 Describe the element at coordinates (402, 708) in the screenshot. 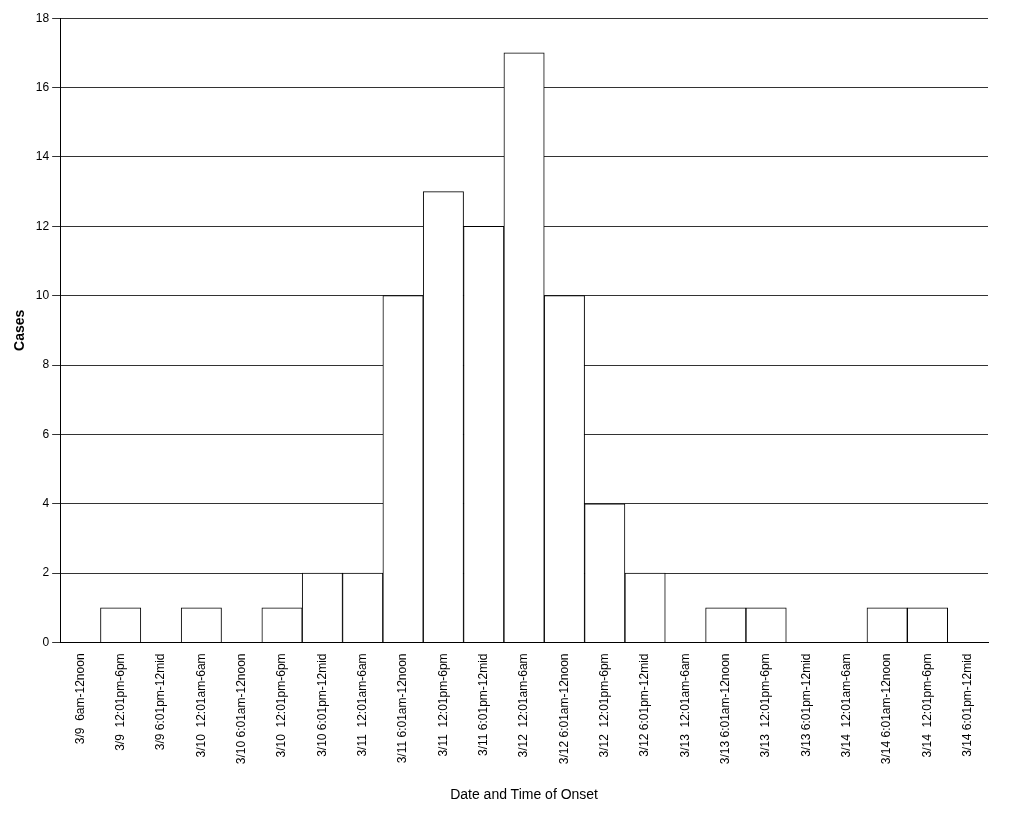

I see `x-tick-label: 3/11 6:01am-12noon` at that location.